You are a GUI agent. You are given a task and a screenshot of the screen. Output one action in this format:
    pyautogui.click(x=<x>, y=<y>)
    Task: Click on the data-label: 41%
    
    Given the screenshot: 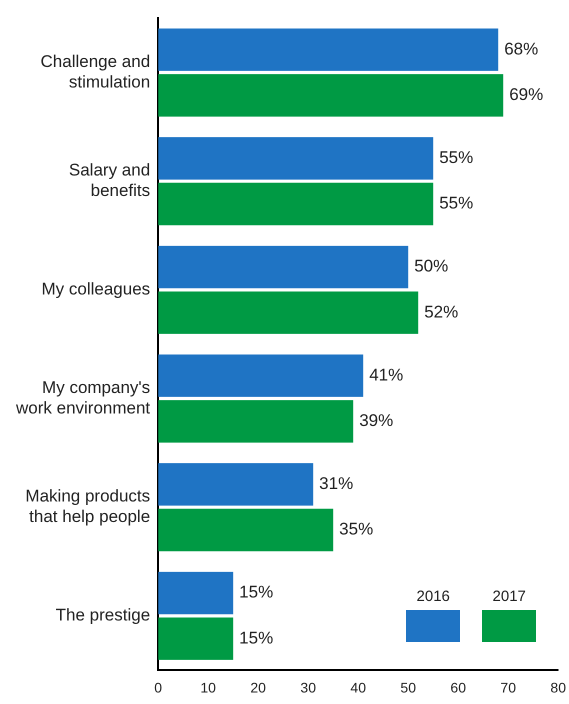 What is the action you would take?
    pyautogui.click(x=386, y=374)
    